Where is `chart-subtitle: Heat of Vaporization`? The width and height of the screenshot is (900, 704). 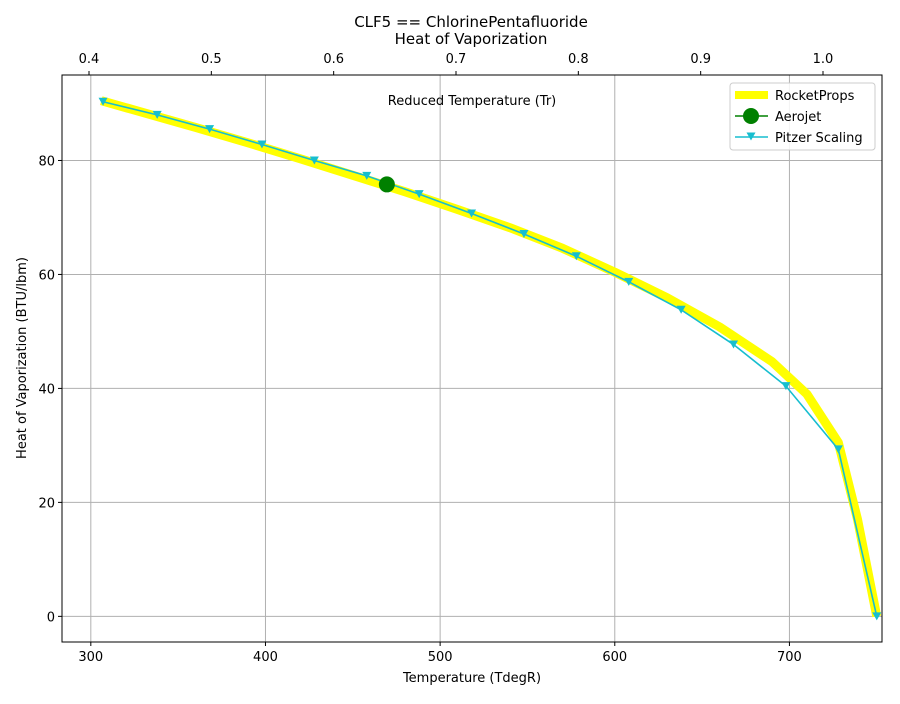 chart-subtitle: Heat of Vaporization is located at coordinates (471, 39).